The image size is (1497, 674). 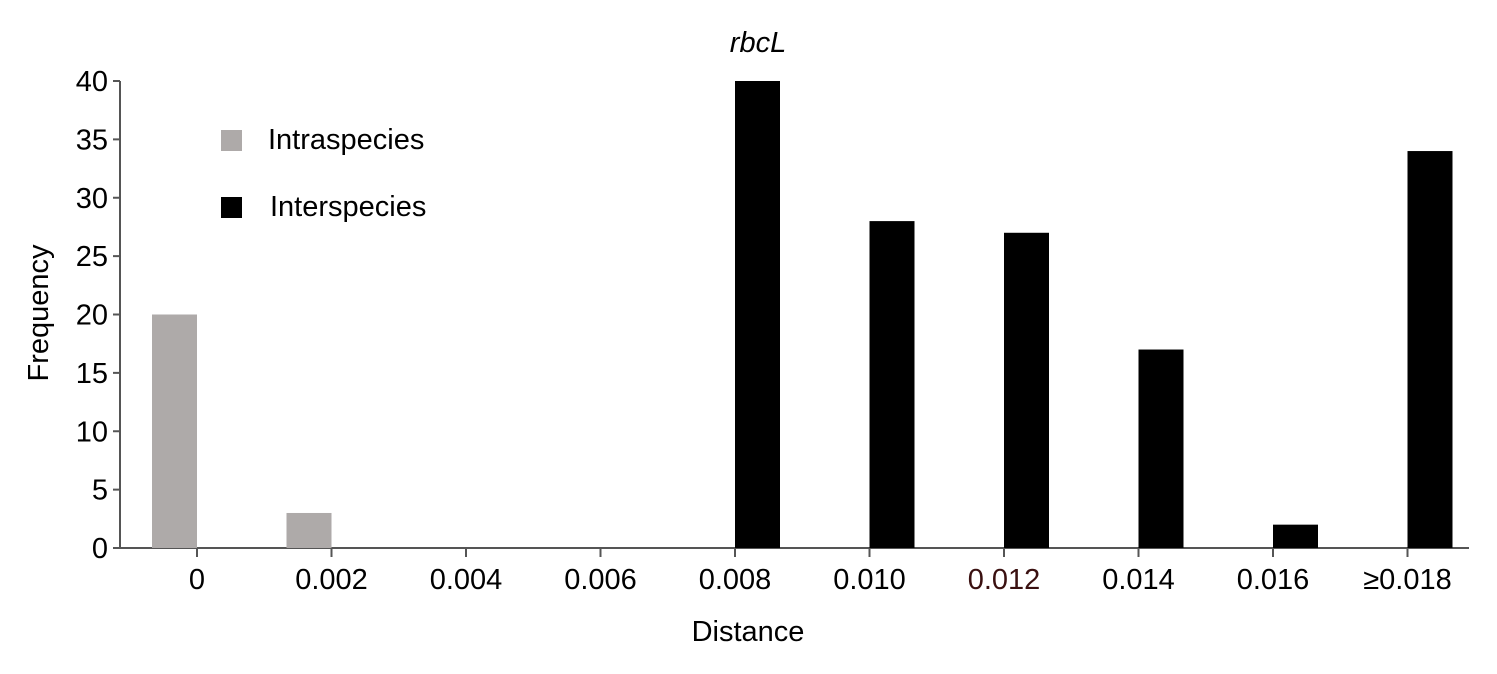 I want to click on x-tick-label: ≥0.018, so click(x=1407, y=580).